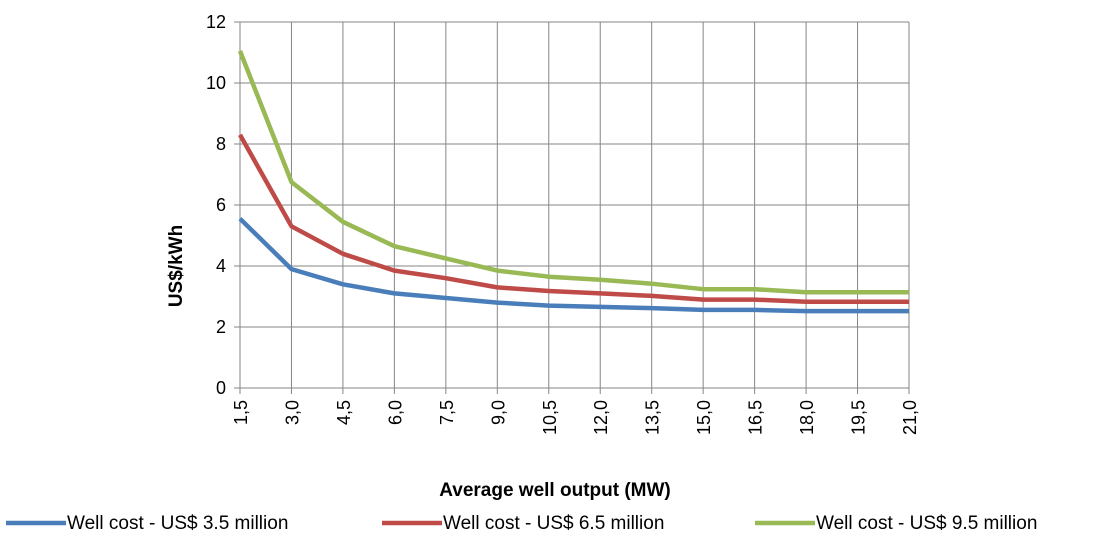 The height and width of the screenshot is (547, 1101). I want to click on y-tick-label: 4, so click(221, 266).